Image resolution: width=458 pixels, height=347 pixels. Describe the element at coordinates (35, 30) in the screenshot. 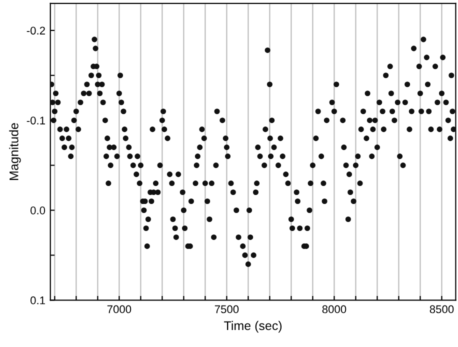

I see `y-tick-label: -0.2` at that location.